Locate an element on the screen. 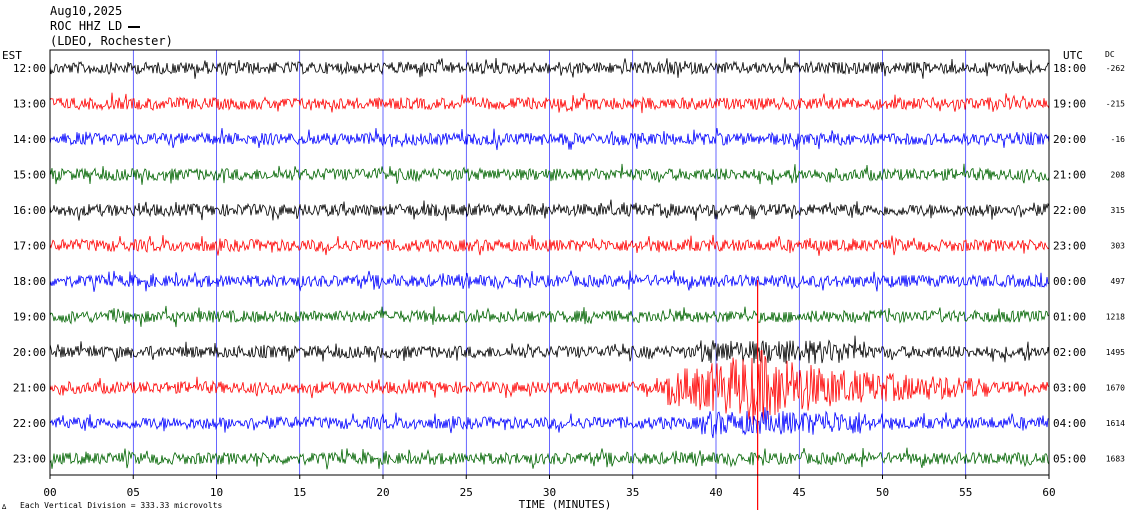 This screenshot has width=1130, height=519. dc-value: 208 is located at coordinates (1118, 175).